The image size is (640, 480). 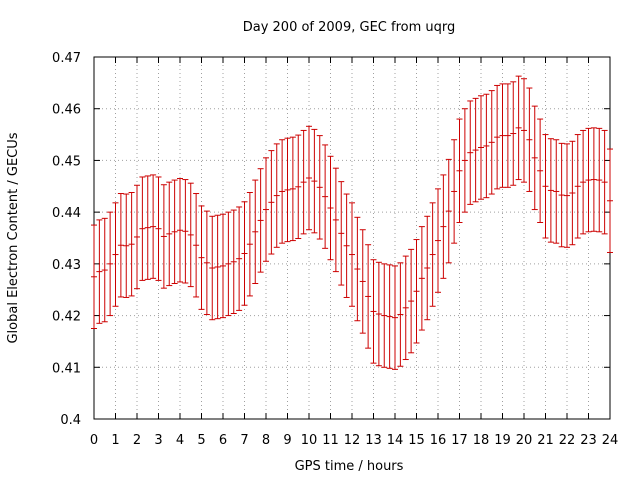 I want to click on chart-title: Day 200 of 2009, GEC from uqrg, so click(x=349, y=27).